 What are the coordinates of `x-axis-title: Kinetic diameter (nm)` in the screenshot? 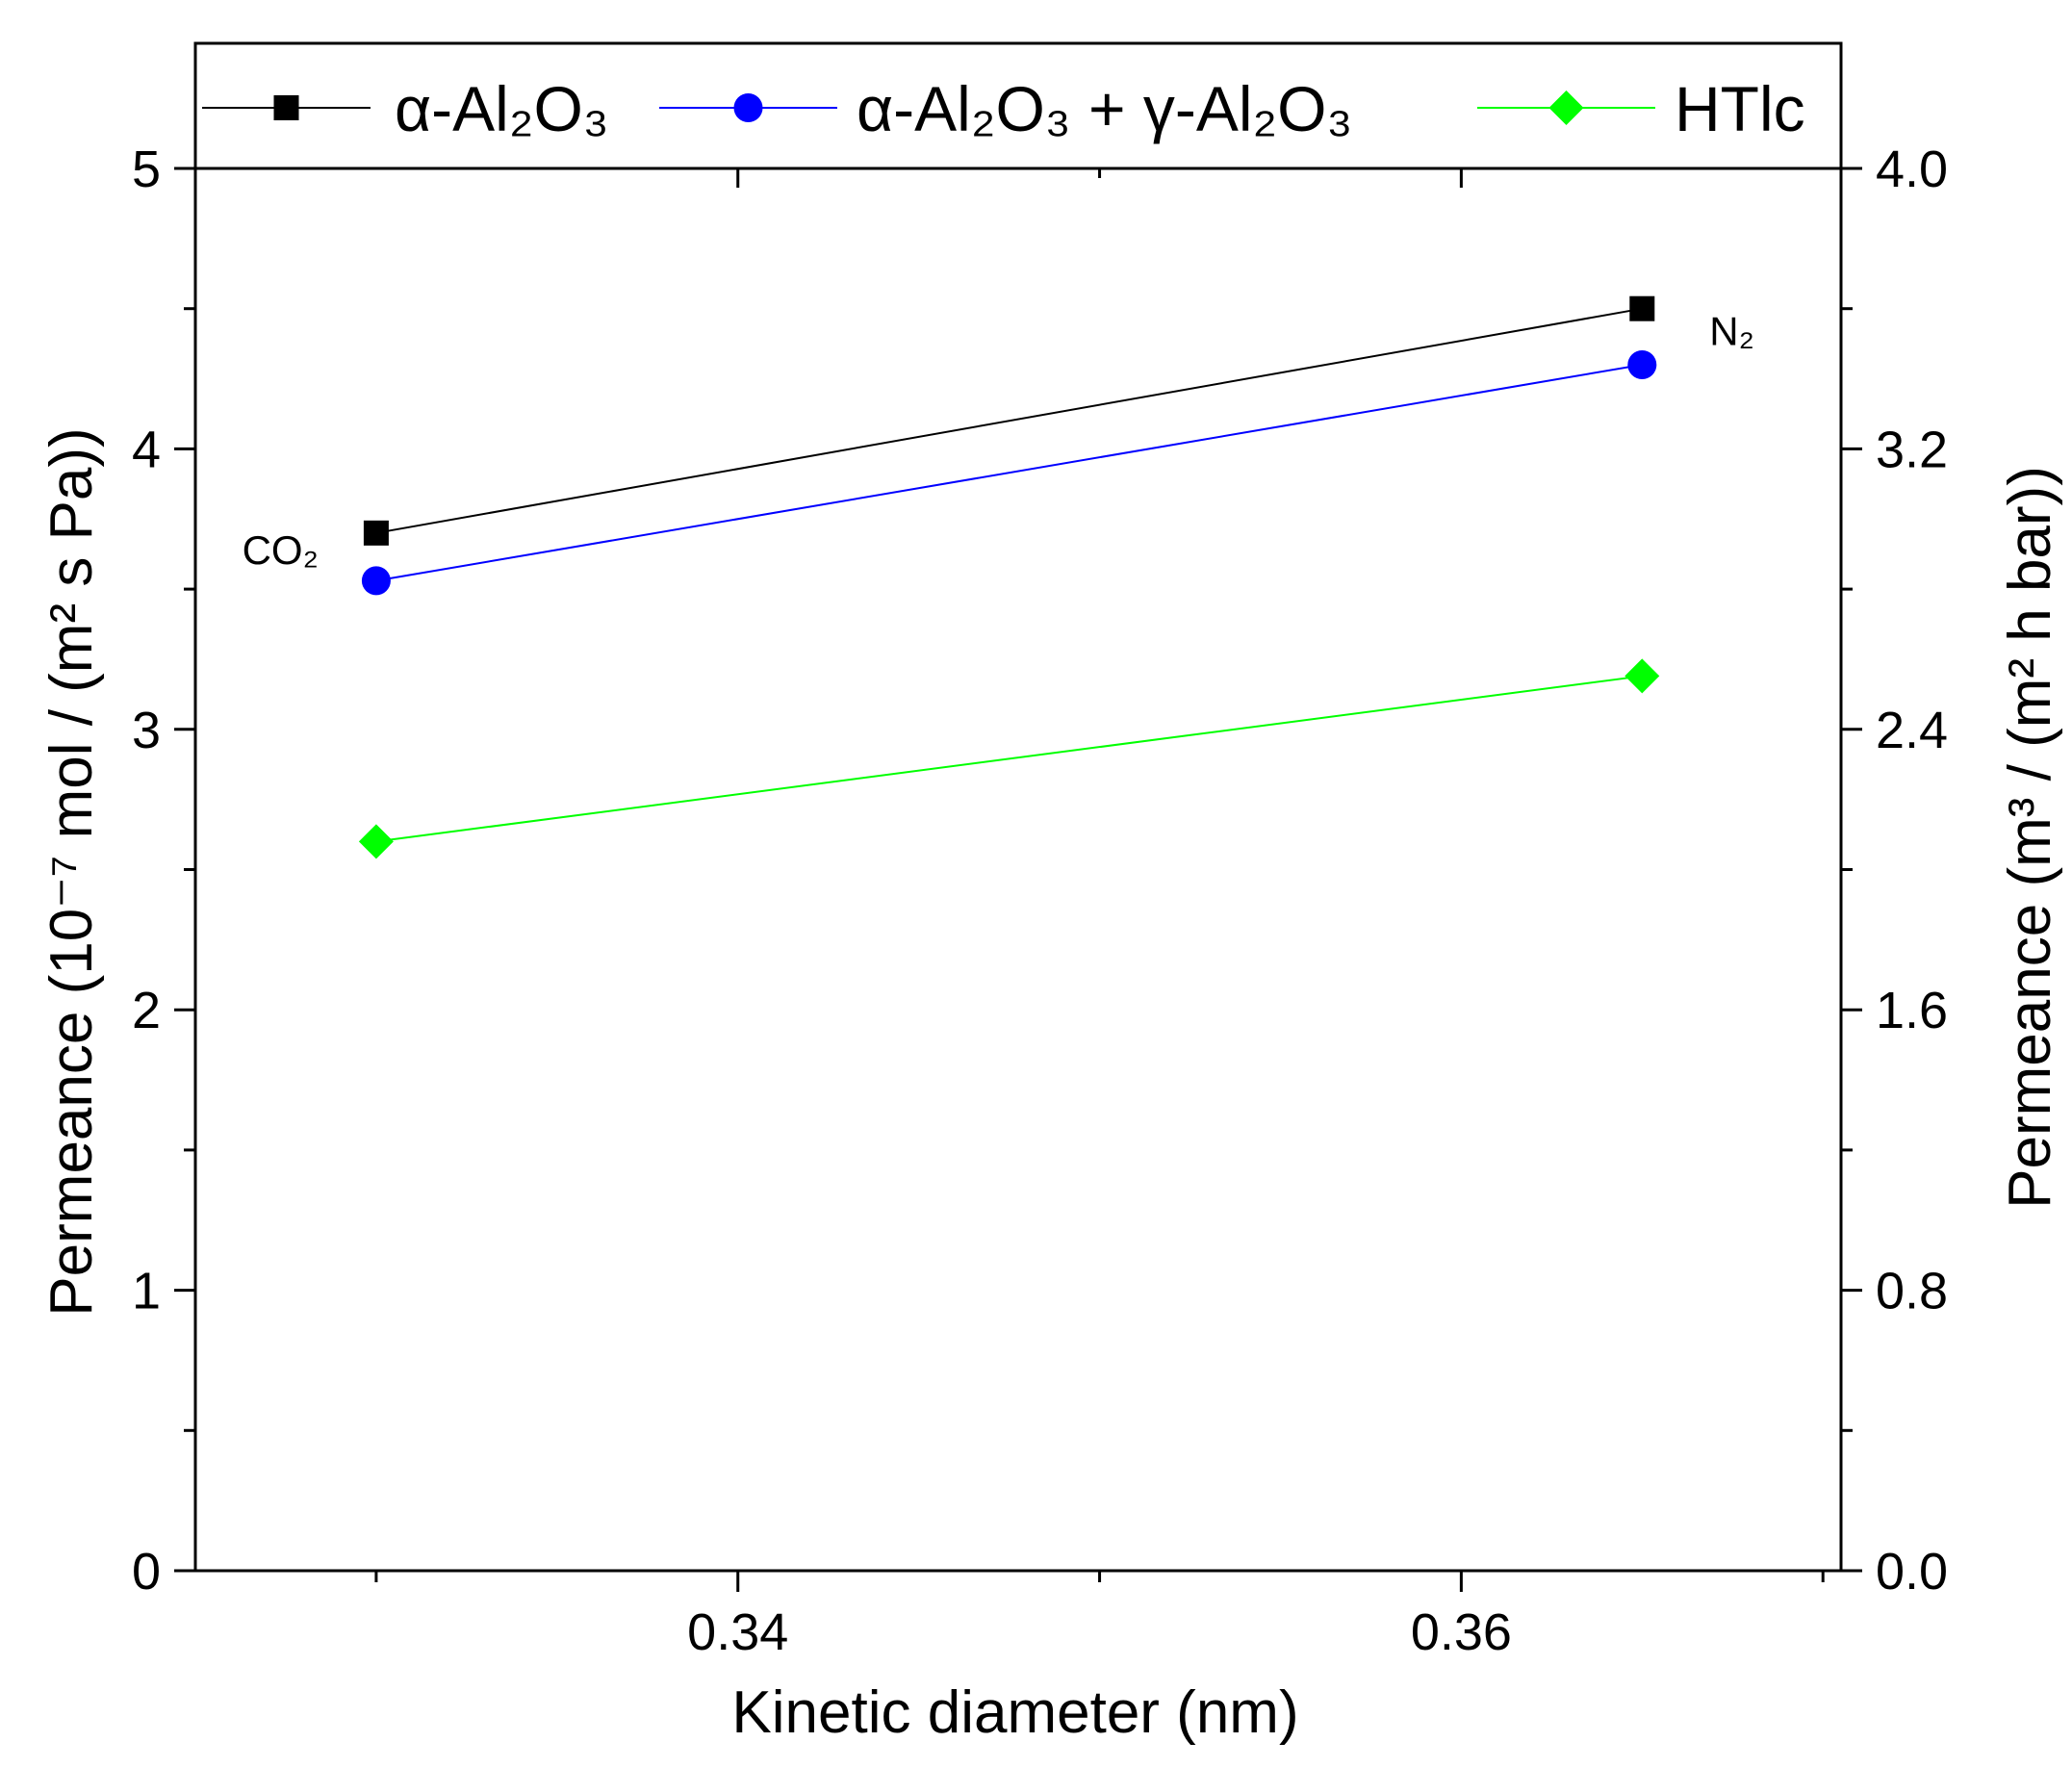 It's located at (1014, 1712).